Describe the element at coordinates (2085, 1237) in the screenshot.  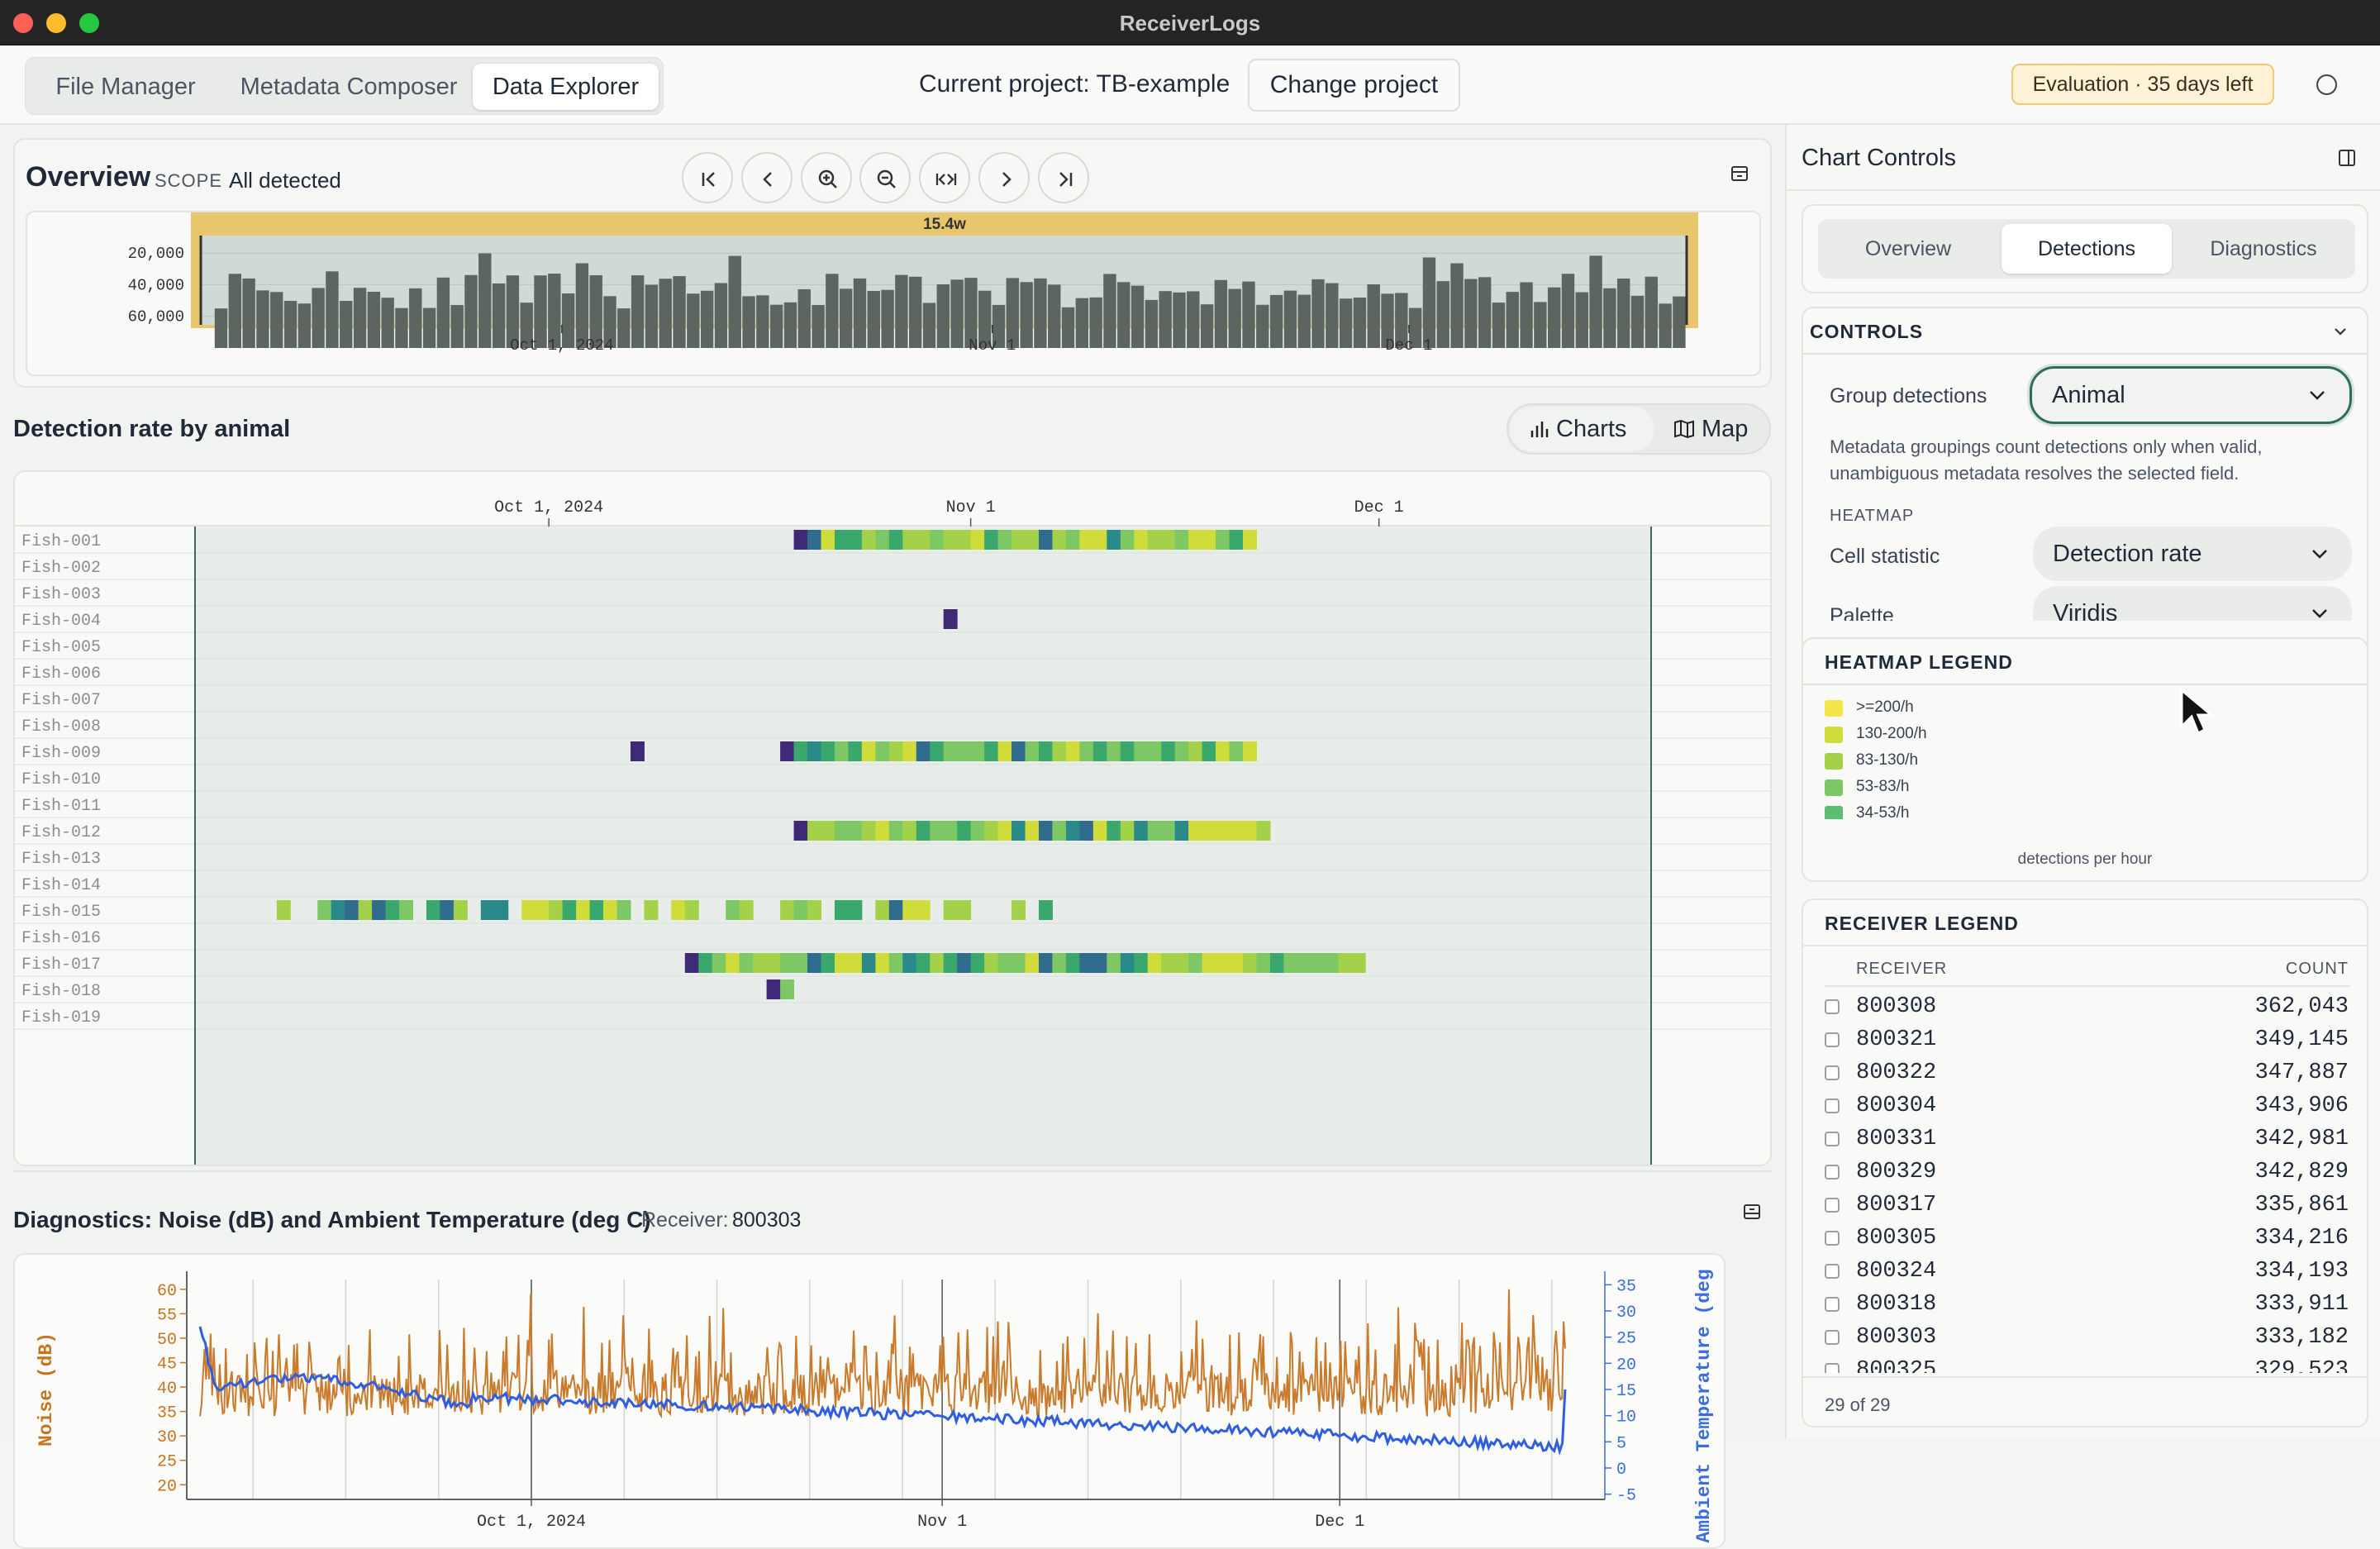
I see `receiver-row: 800305 334,216` at that location.